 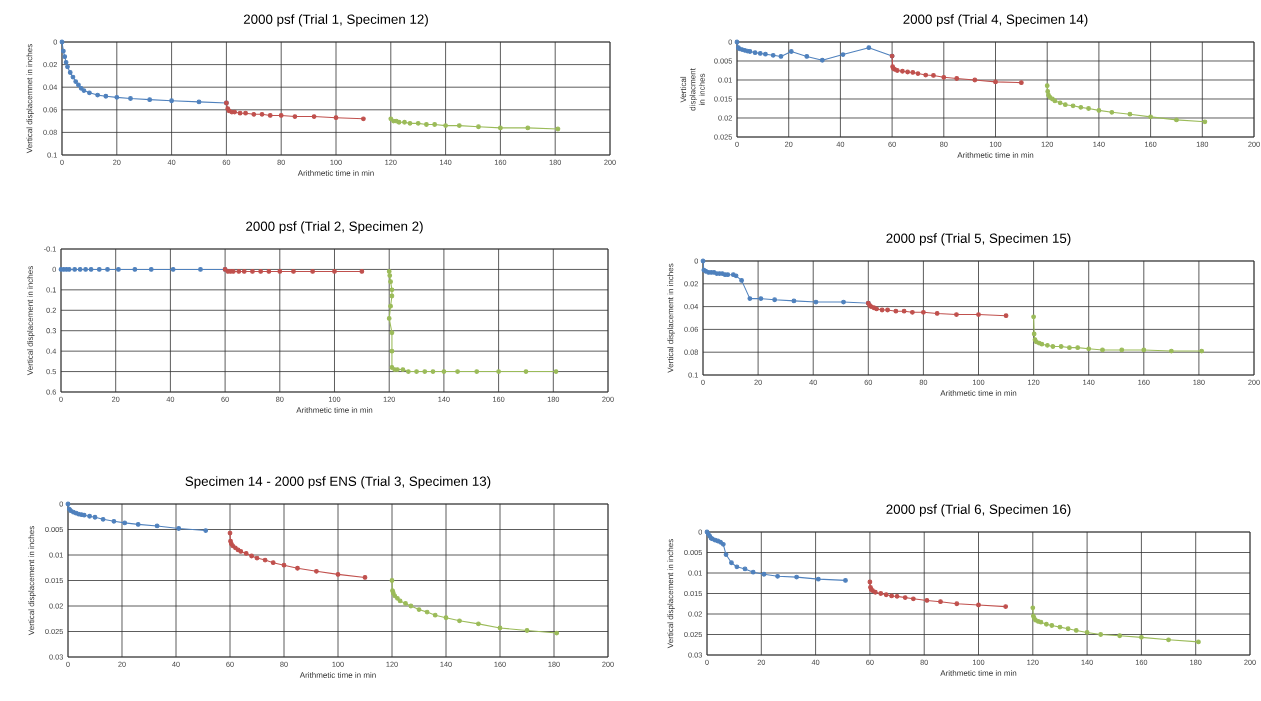 I want to click on chart-title: 2000 psf (Trial 6, Specimen 16), so click(x=978, y=510).